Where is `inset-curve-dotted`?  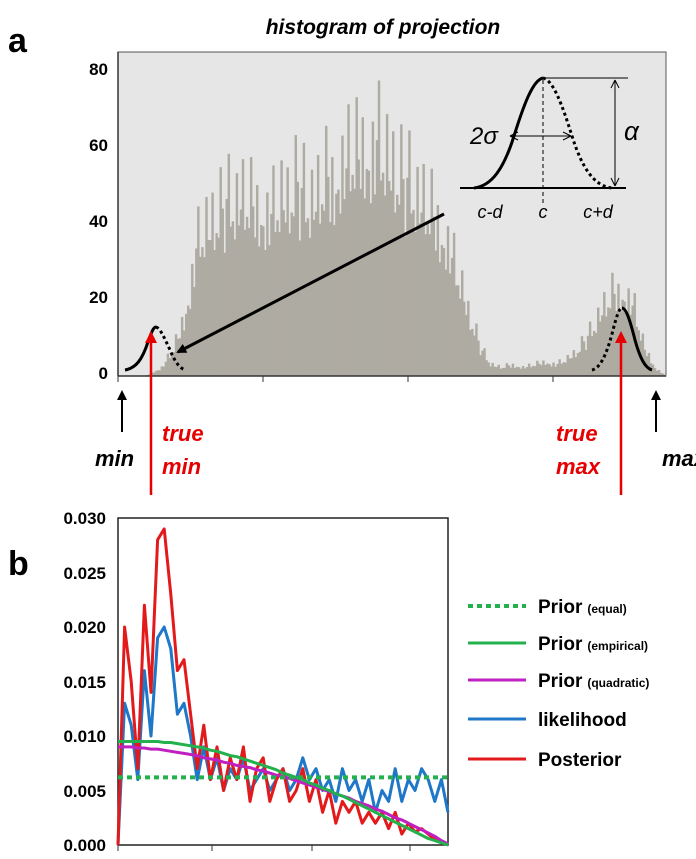 inset-curve-dotted is located at coordinates (577, 133).